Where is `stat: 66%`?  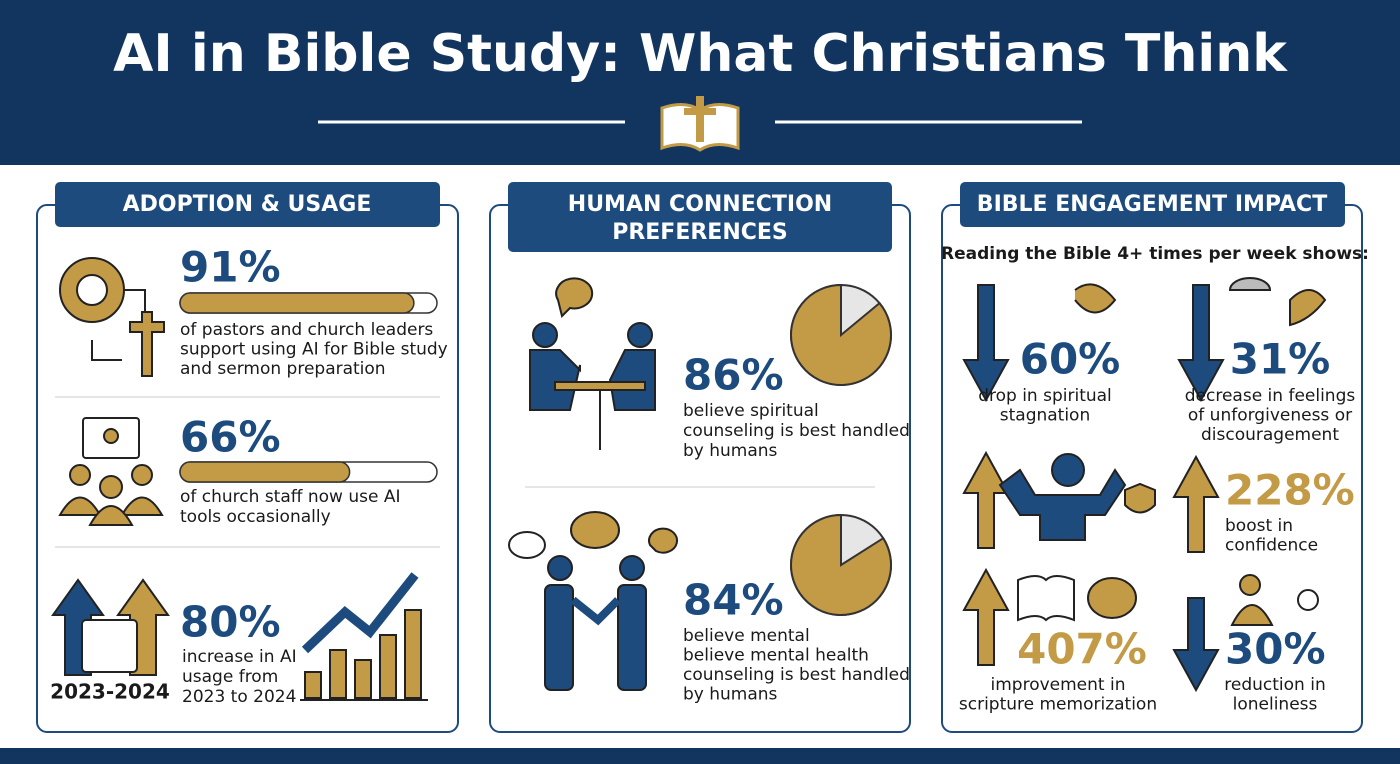
stat: 66% is located at coordinates (230, 437).